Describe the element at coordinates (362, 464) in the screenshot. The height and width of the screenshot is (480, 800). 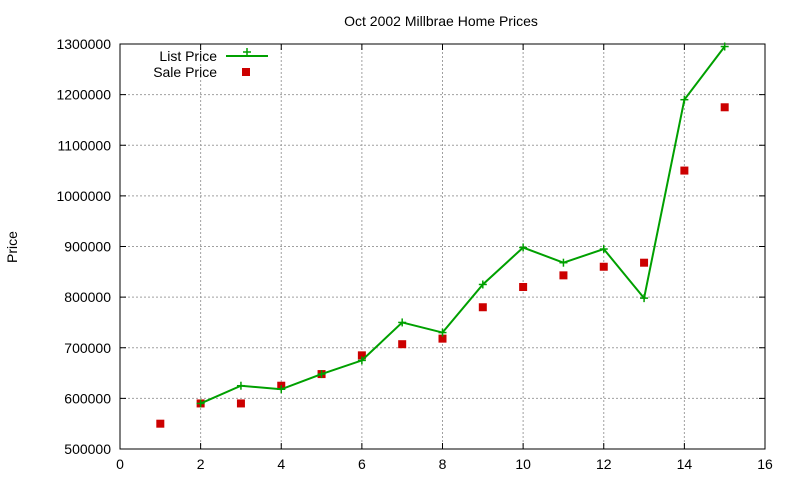
I see `x-tick-label: 6` at that location.